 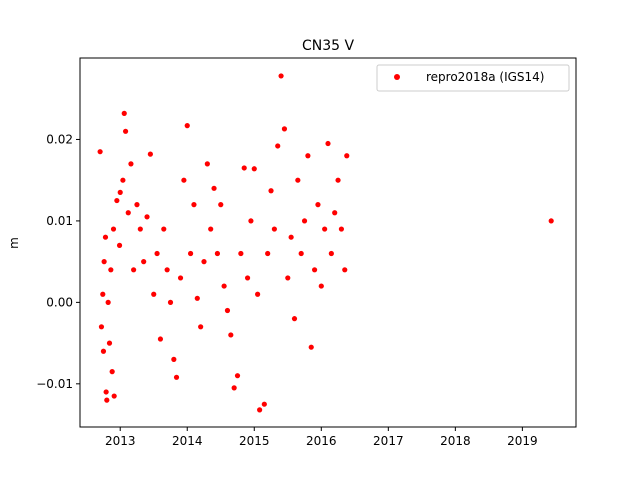 I want to click on x-tick-label: 2013, so click(x=120, y=441).